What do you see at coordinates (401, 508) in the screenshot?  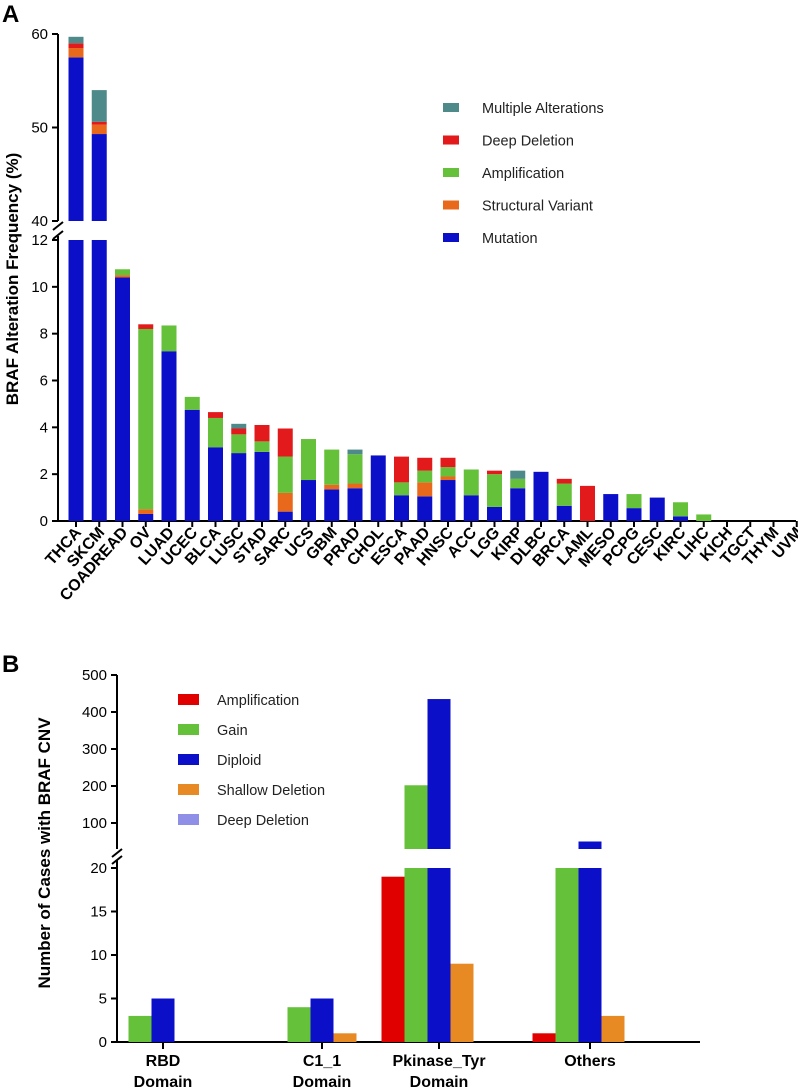 I see `bar-esca-mutation` at bounding box center [401, 508].